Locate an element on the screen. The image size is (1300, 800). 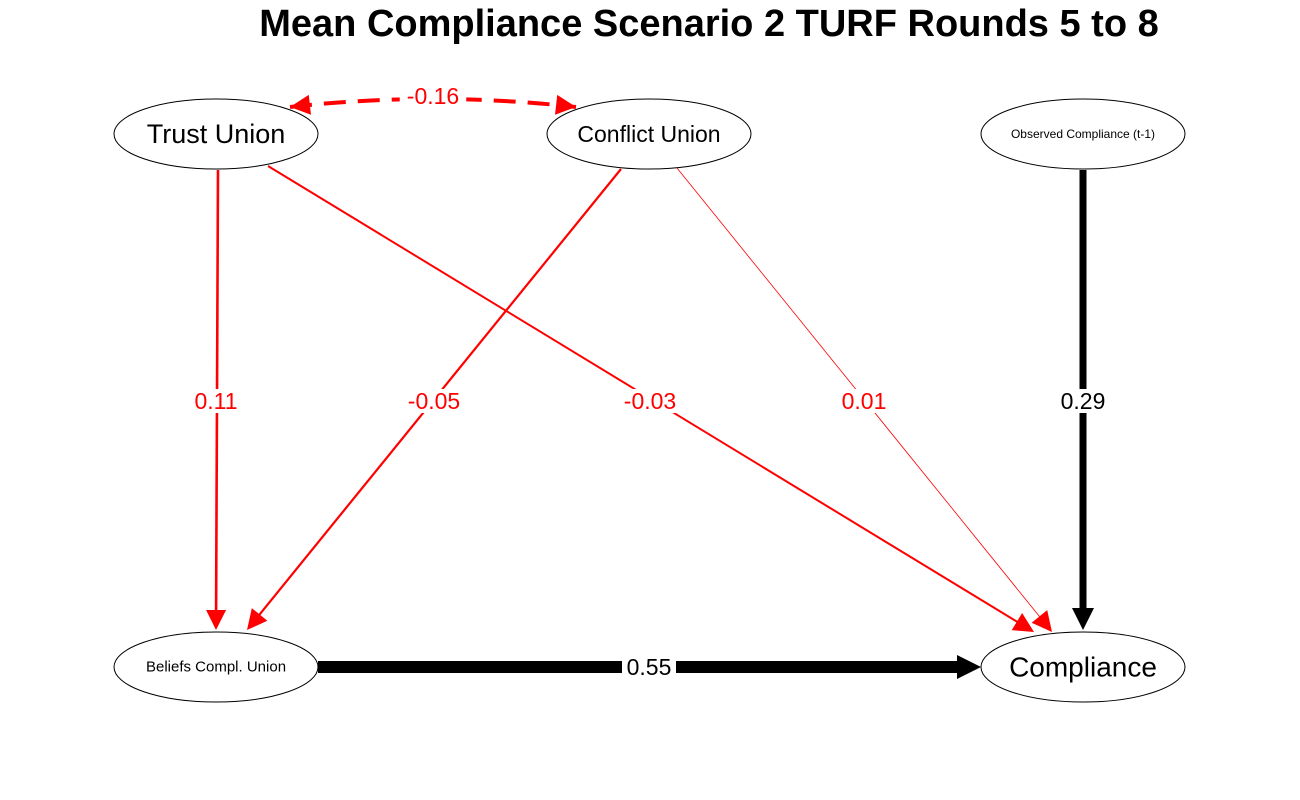
node-obs: Observed Compliance (t-1) is located at coordinates (1083, 134).